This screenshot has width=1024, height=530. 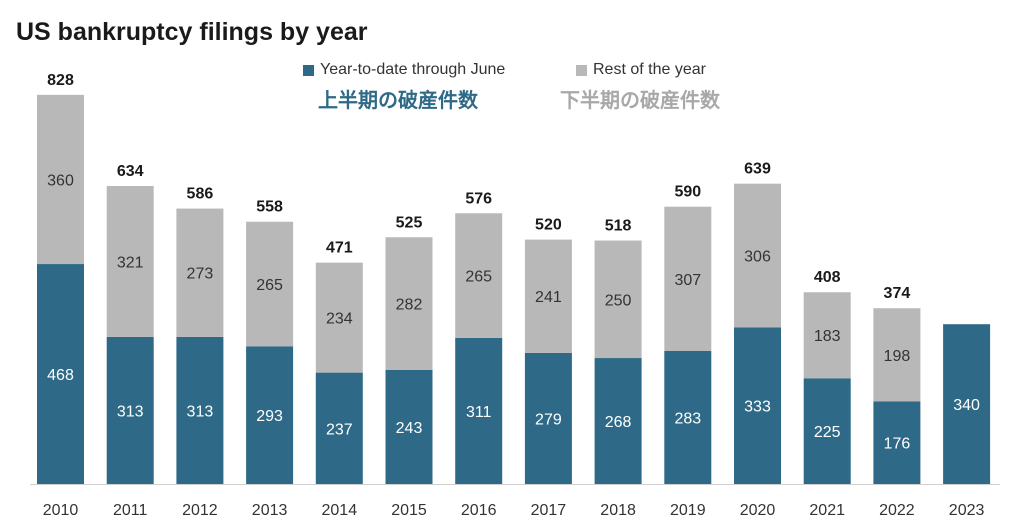 What do you see at coordinates (130, 510) in the screenshot?
I see `x-tick-2011: 2011` at bounding box center [130, 510].